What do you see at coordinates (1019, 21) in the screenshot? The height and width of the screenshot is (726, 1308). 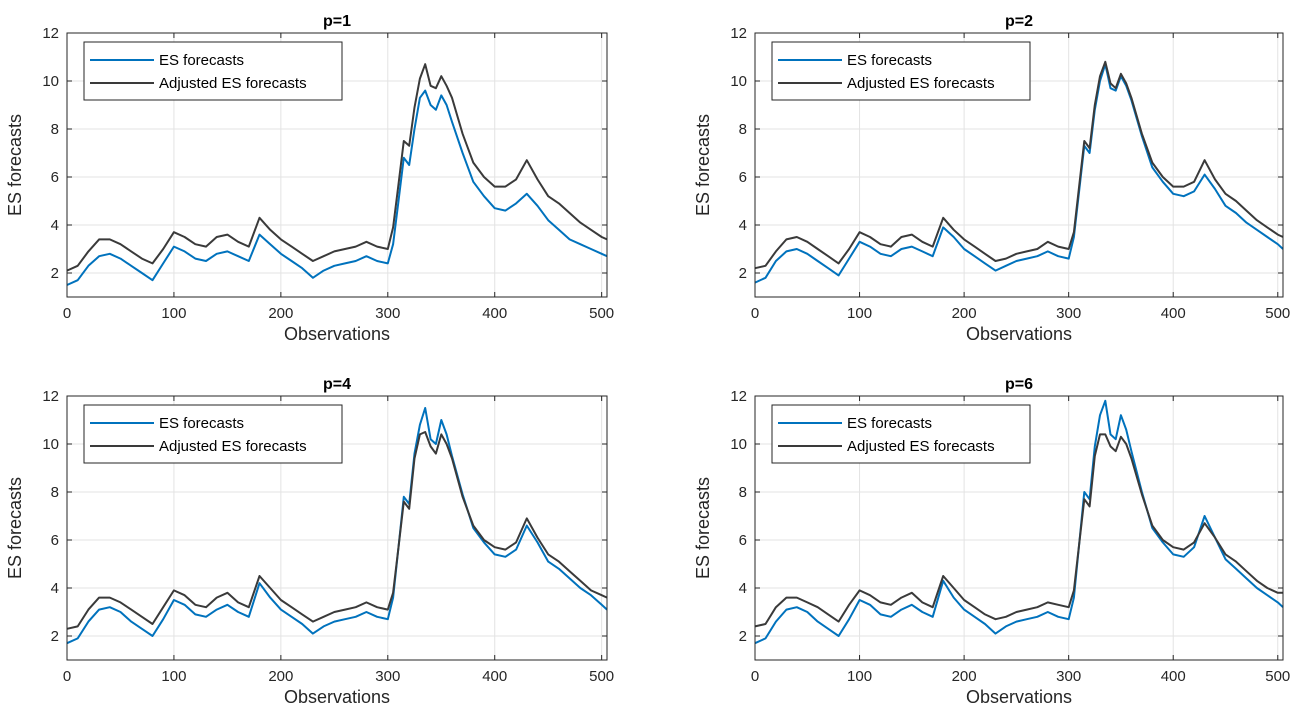 I see `chart-title: p=2` at bounding box center [1019, 21].